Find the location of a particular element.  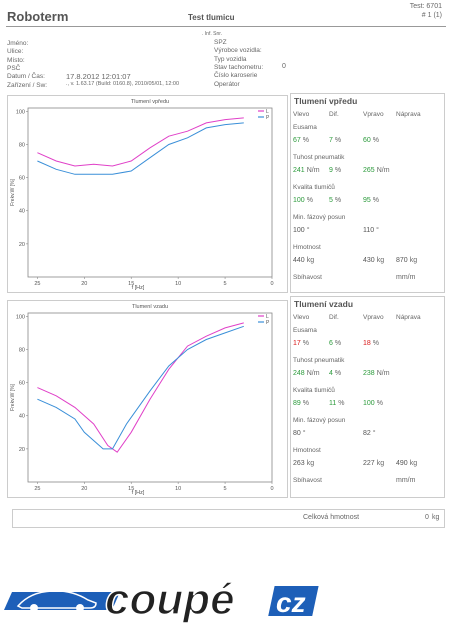

y-tick-label: 100 is located at coordinates (20, 112).